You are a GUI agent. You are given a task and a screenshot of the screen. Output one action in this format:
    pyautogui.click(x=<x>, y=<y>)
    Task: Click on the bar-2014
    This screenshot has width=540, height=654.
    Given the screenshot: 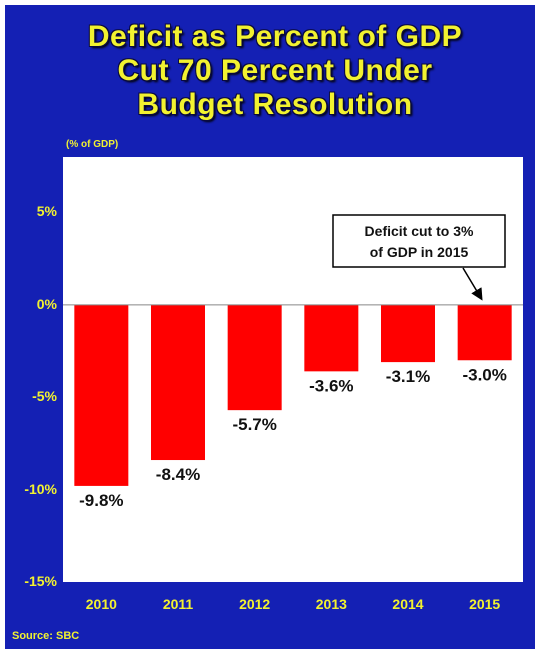 What is the action you would take?
    pyautogui.click(x=408, y=333)
    